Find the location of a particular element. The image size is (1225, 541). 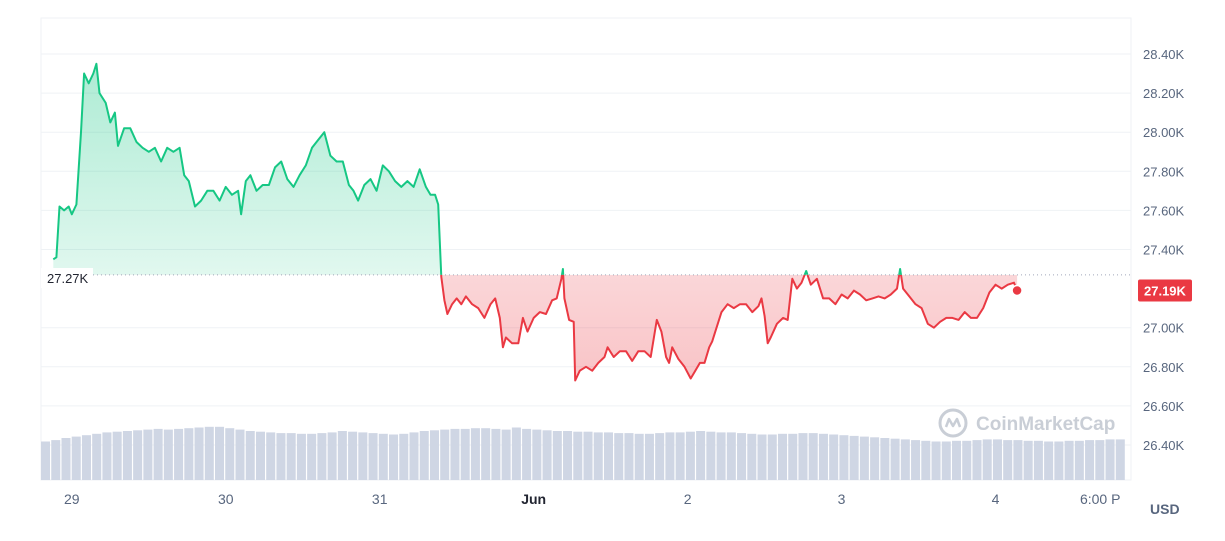

area-below-reference is located at coordinates (729, 327).